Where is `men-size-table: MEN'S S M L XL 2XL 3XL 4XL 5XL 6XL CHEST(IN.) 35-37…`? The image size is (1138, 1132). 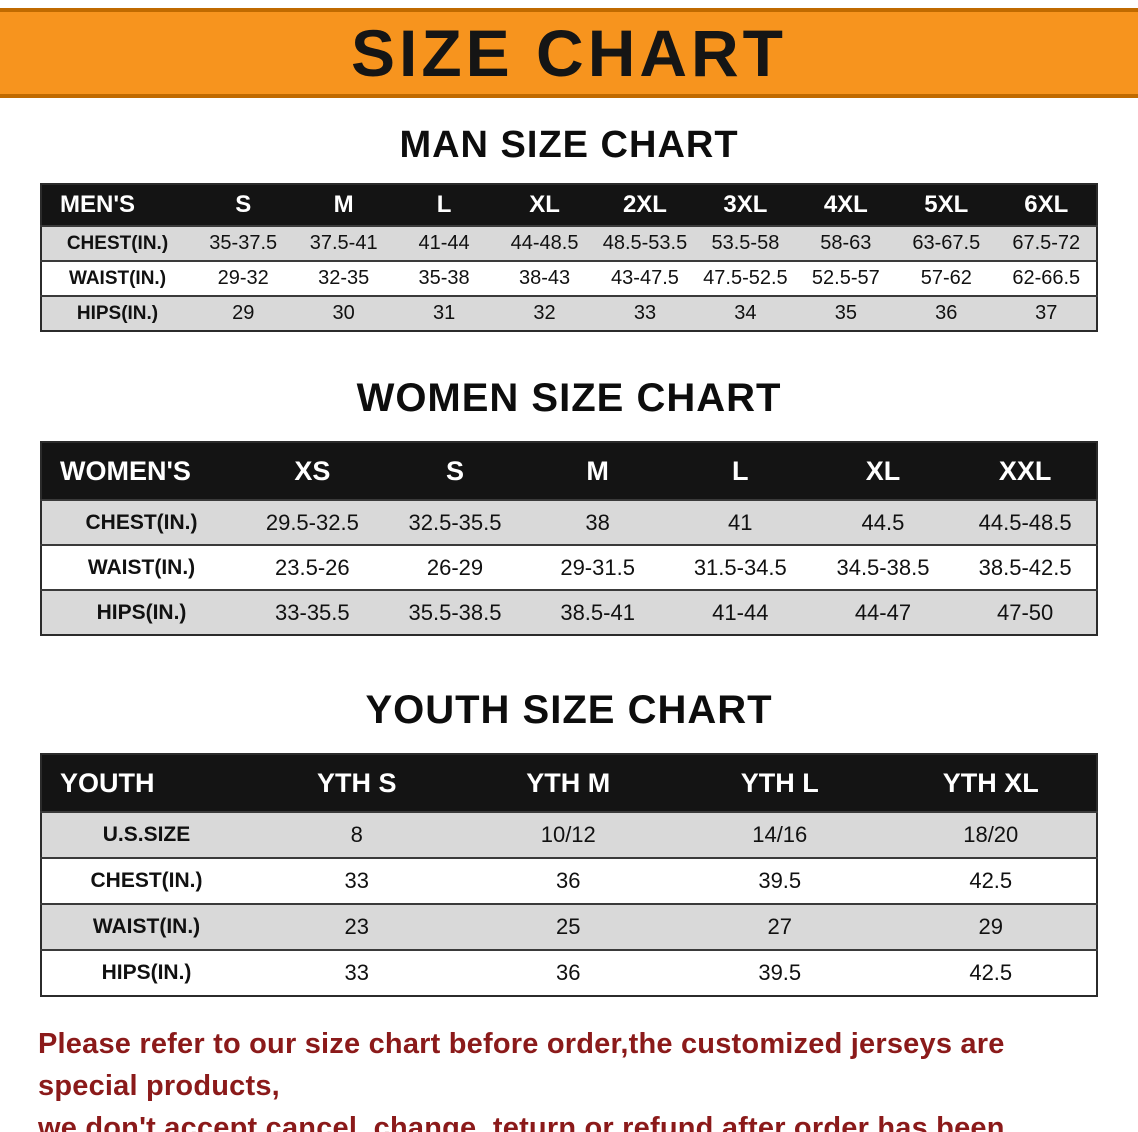
men-size-table: MEN'S S M L XL 2XL 3XL 4XL 5XL 6XL CHEST(IN.) 35-37… is located at coordinates (569, 257).